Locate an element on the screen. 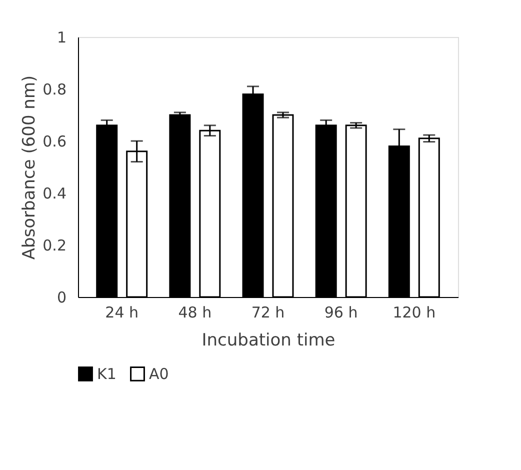 This screenshot has width=521, height=470. x-tick-label: 72 h is located at coordinates (268, 313).